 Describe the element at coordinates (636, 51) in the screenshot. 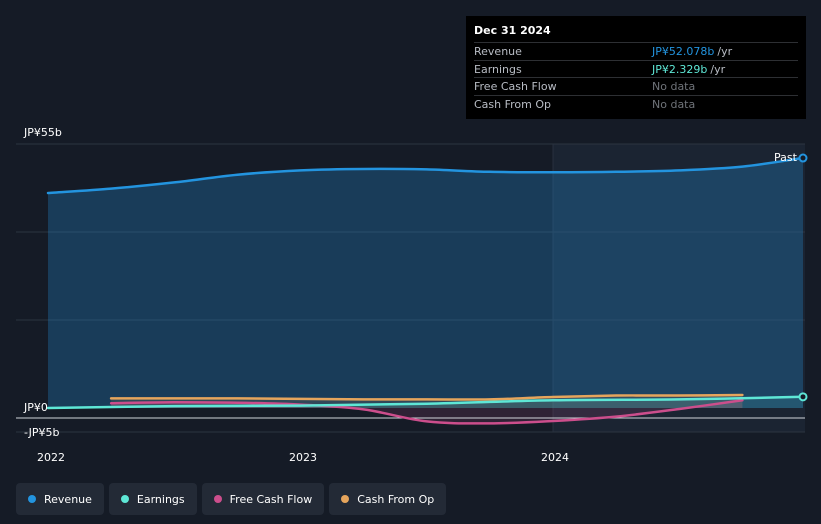

I see `tooltip-row-revenue: Revenue JP¥52.078b /yr` at that location.